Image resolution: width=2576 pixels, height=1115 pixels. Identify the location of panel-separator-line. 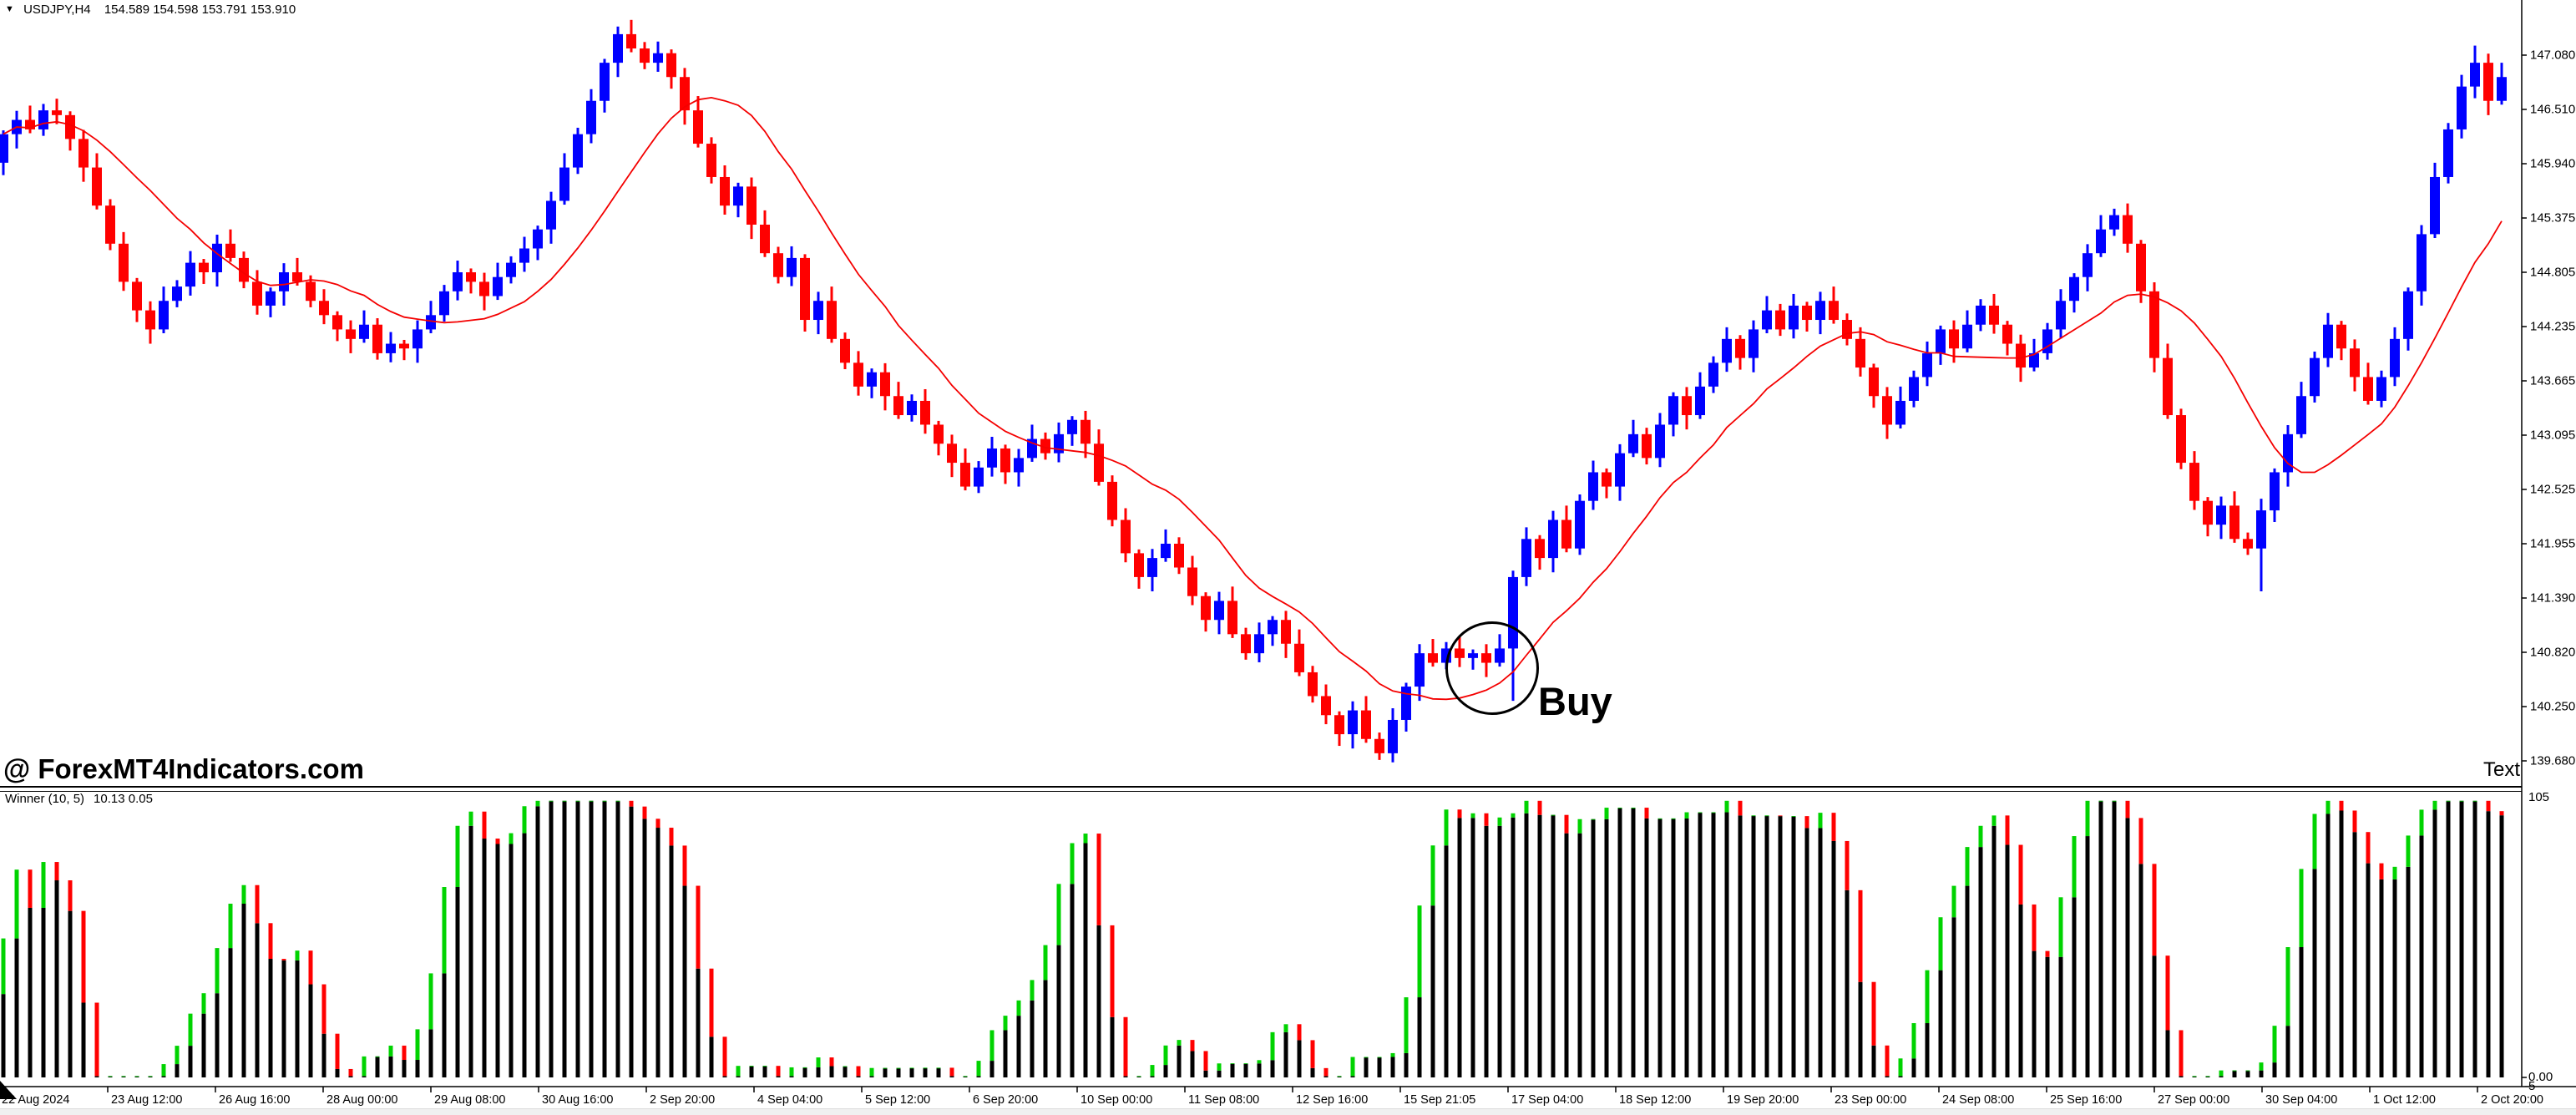
(1261, 787).